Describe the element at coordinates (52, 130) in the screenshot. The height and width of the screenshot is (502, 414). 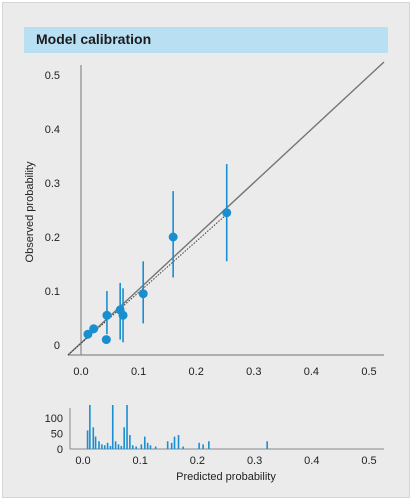
I see `y-tick-label: 0.4` at that location.